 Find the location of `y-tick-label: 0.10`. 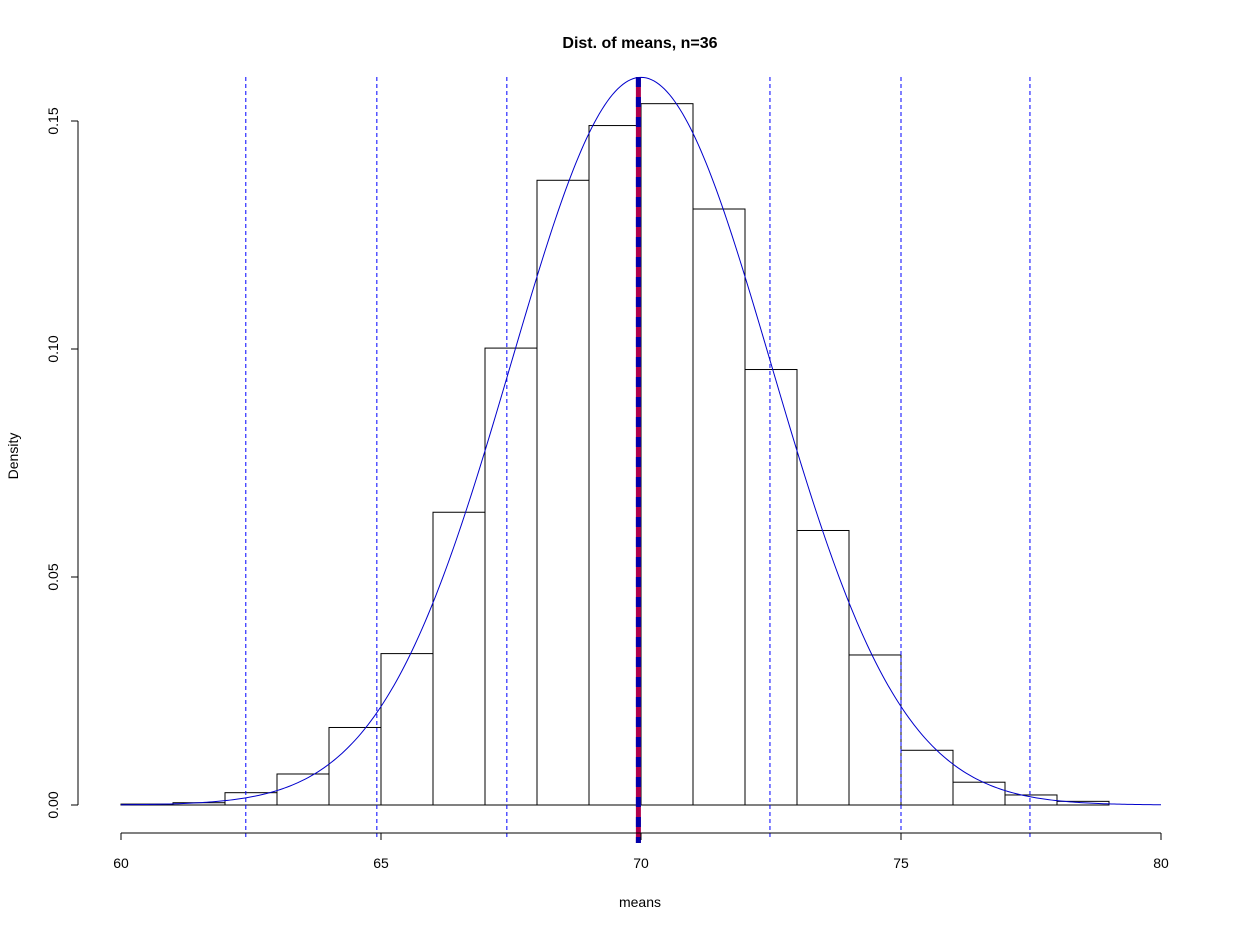

y-tick-label: 0.10 is located at coordinates (53, 348).